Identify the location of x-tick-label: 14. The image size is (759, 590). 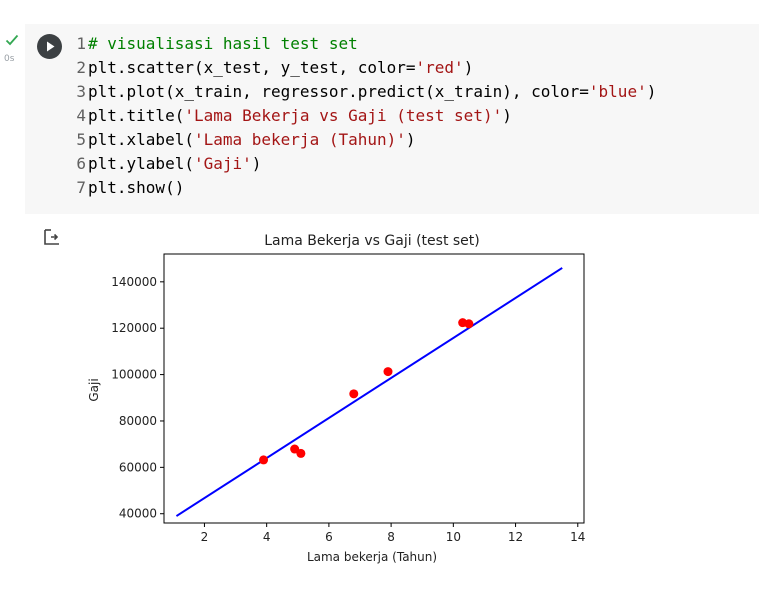
(577, 537).